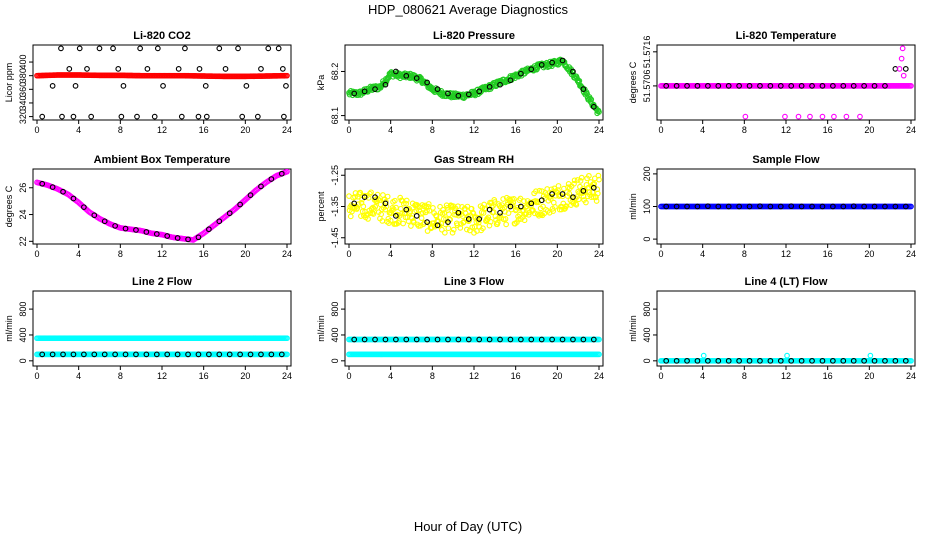 Image resolution: width=936 pixels, height=540 pixels. I want to click on x-tick-label: 0, so click(348, 130).